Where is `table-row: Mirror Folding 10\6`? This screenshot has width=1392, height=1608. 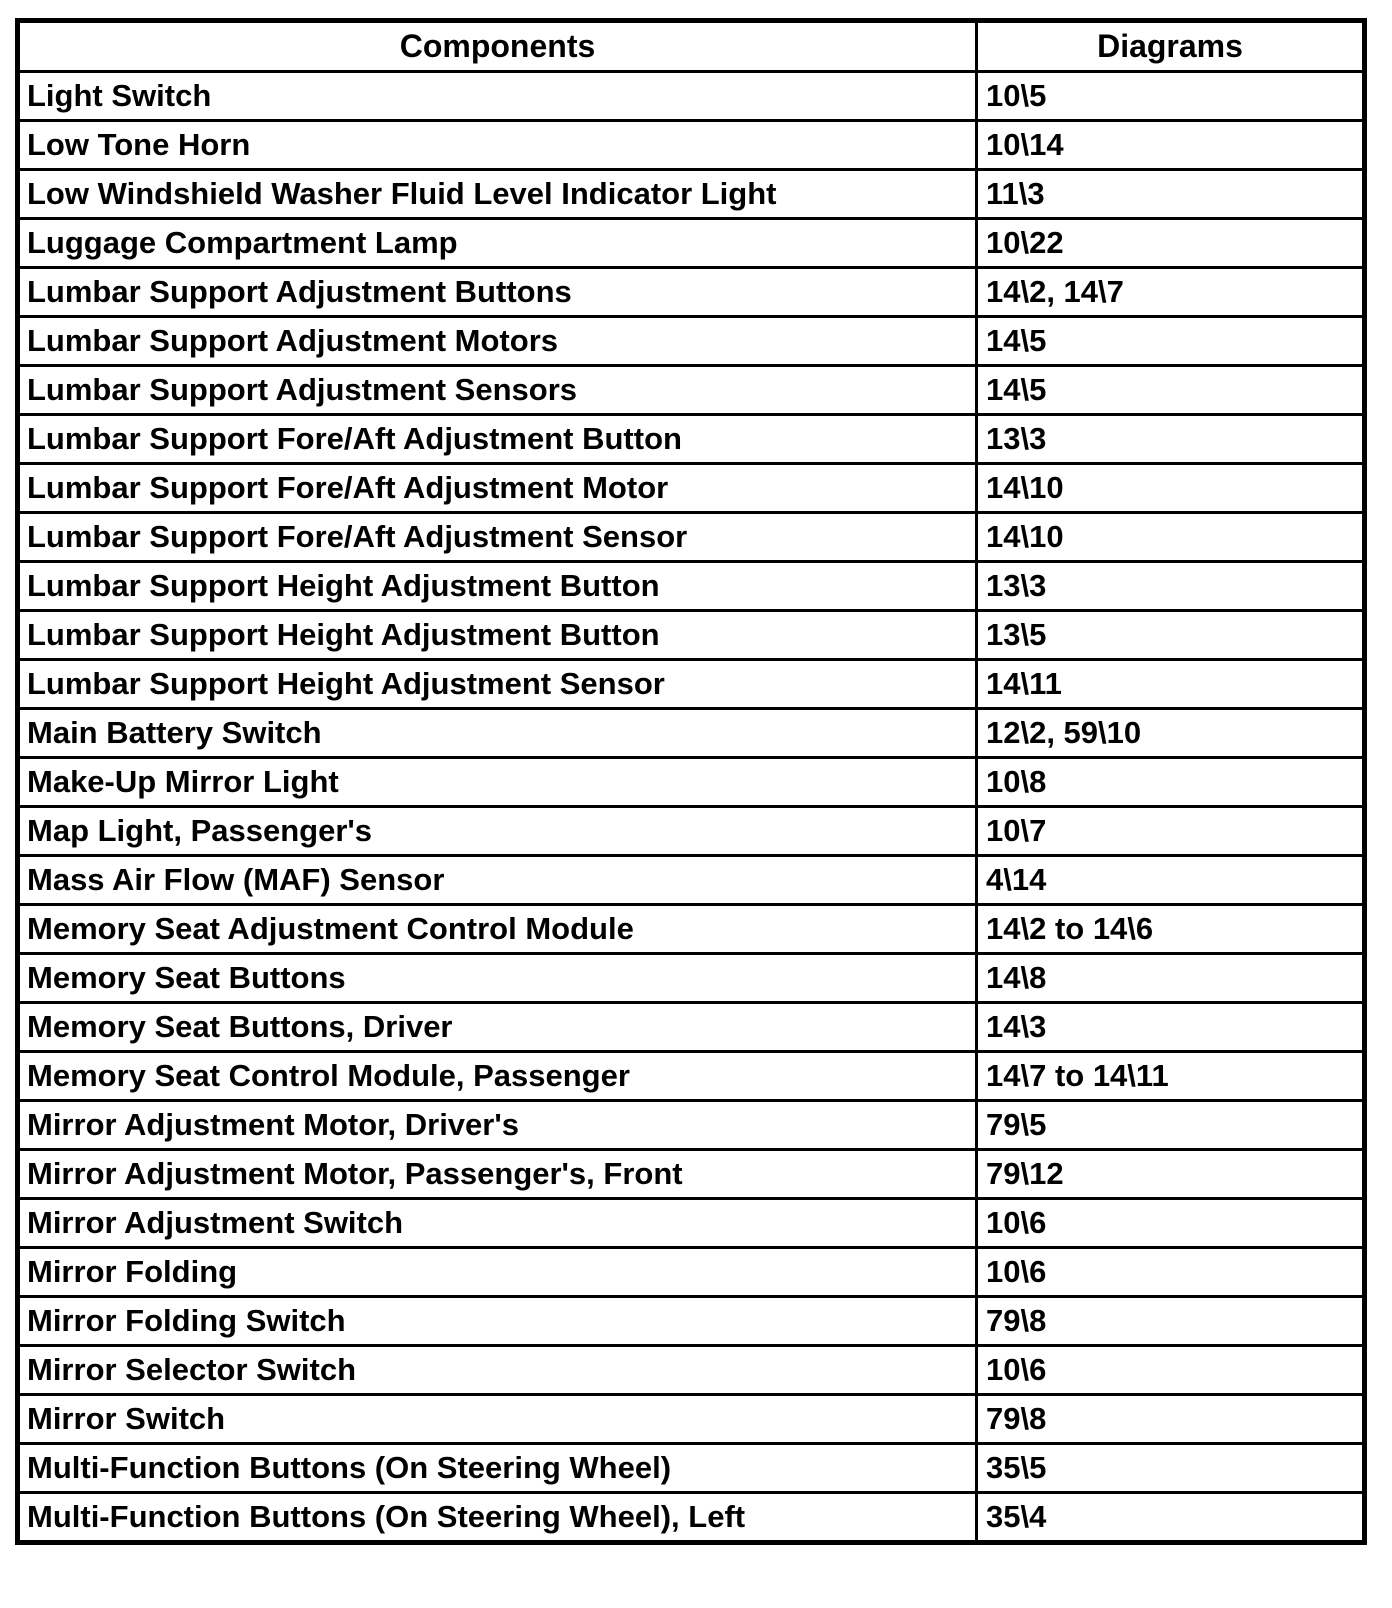
table-row: Mirror Folding 10\6 is located at coordinates (691, 1272).